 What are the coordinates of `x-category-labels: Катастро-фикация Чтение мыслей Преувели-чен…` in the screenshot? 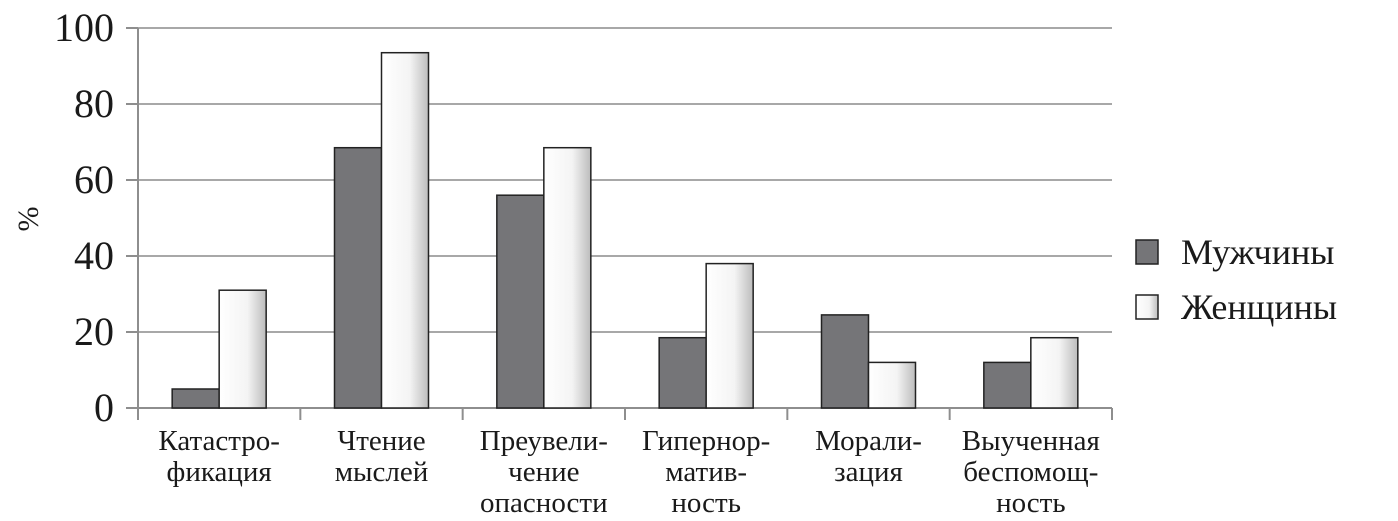 It's located at (628, 472).